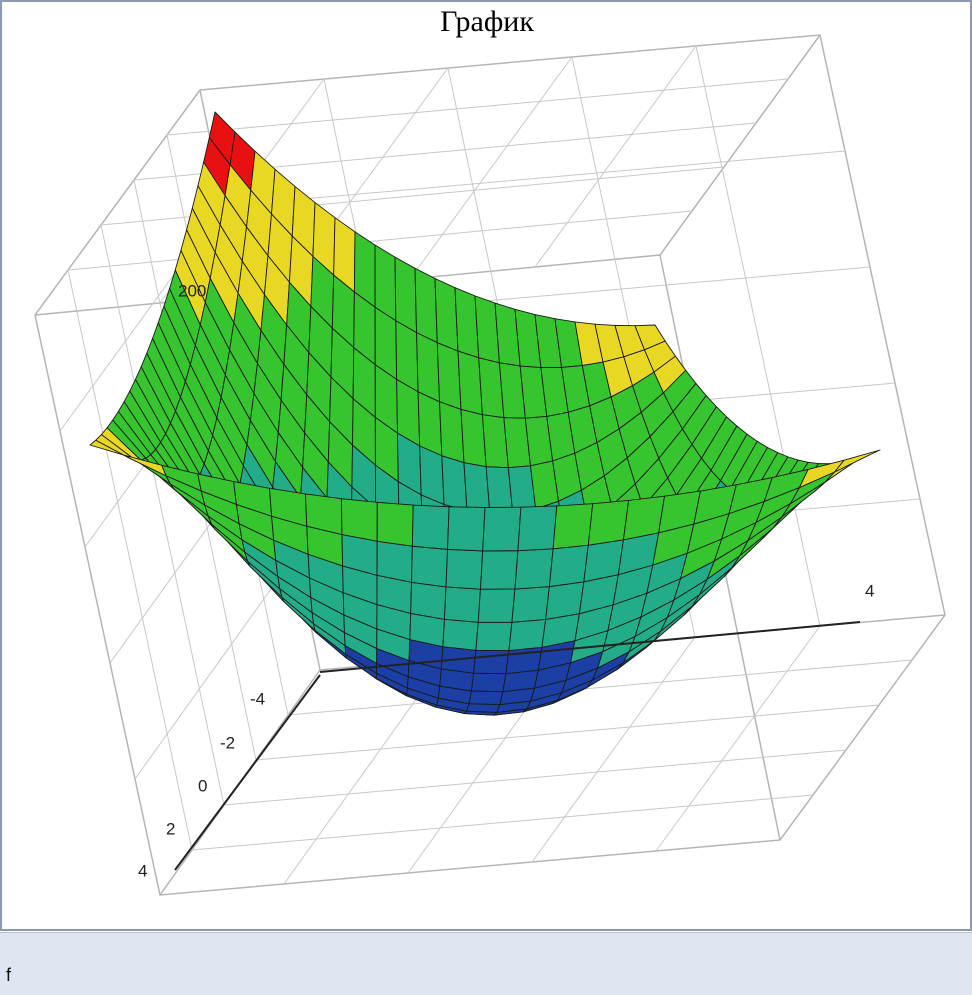 Image resolution: width=972 pixels, height=995 pixels. Describe the element at coordinates (869, 590) in the screenshot. I see `x-tick-label: 4` at that location.